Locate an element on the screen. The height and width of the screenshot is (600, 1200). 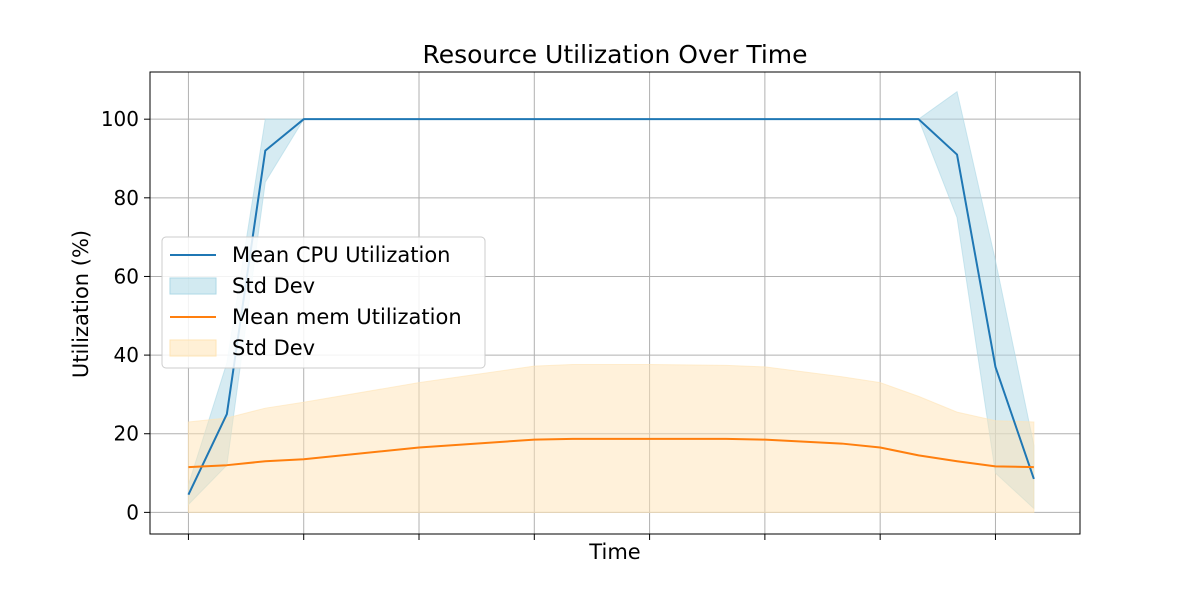
x-axis-label: Time is located at coordinates (614, 552).